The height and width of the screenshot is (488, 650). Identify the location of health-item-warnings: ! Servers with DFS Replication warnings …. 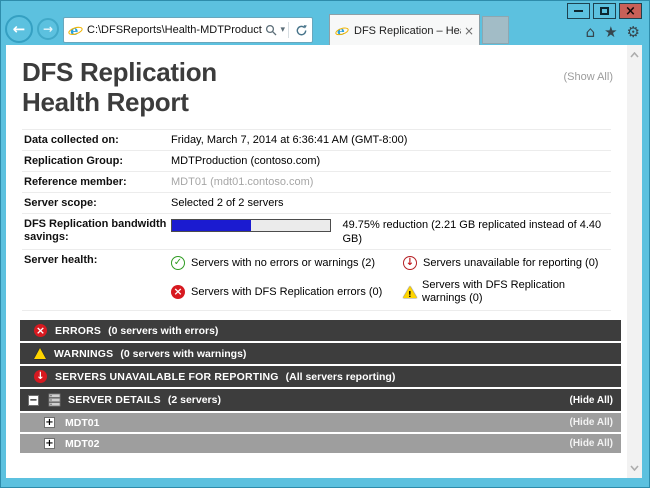
(507, 292).